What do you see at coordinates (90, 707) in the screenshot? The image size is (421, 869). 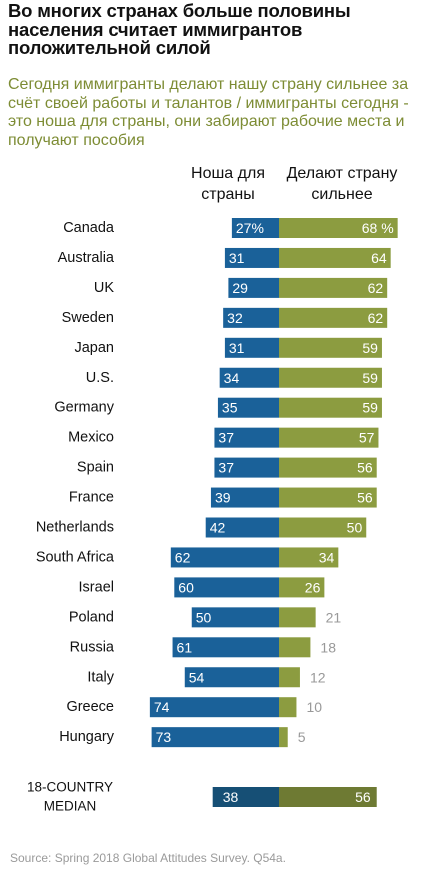 I see `country-label: Greece` at bounding box center [90, 707].